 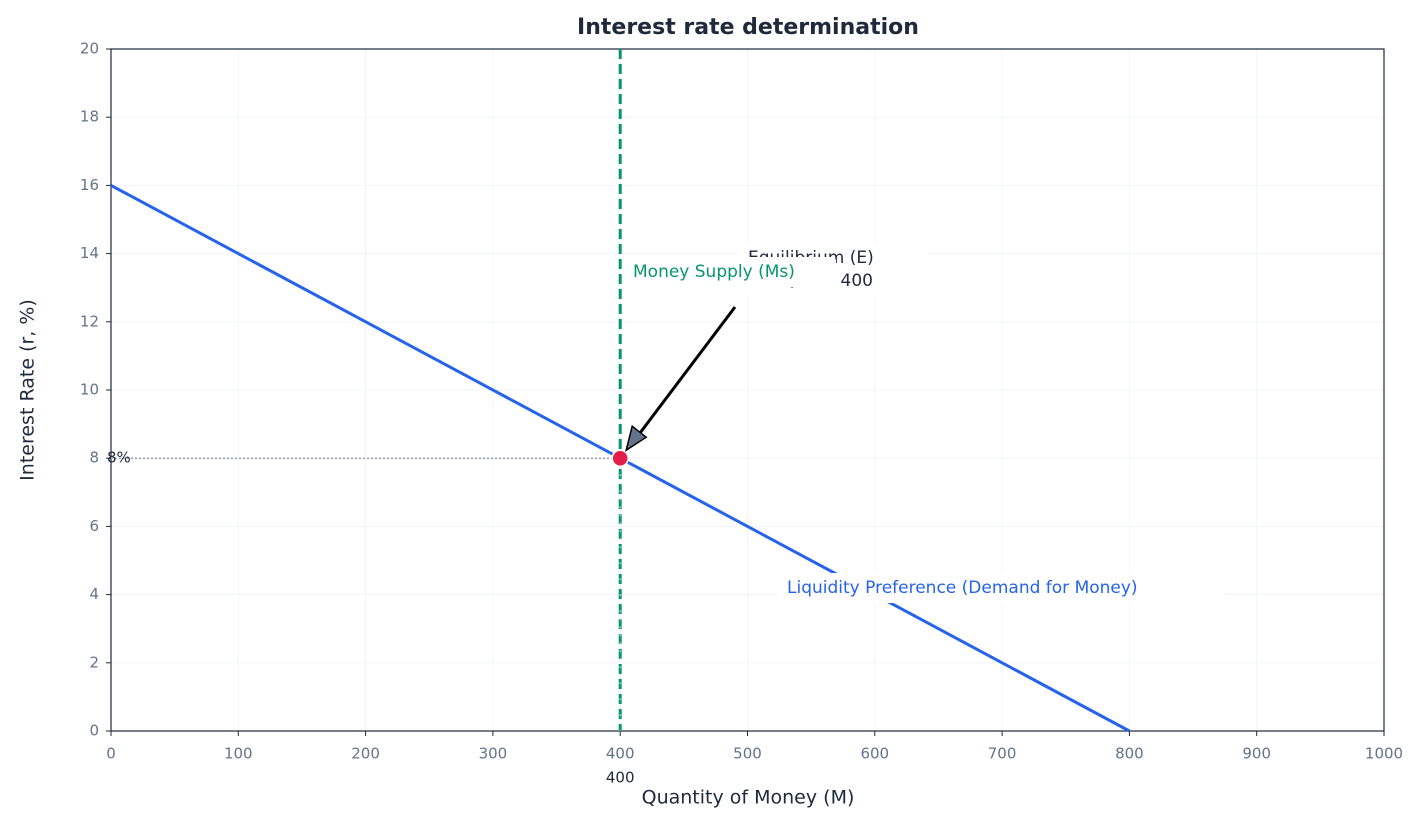 What do you see at coordinates (89, 321) in the screenshot?
I see `y-tick-label: 12` at bounding box center [89, 321].